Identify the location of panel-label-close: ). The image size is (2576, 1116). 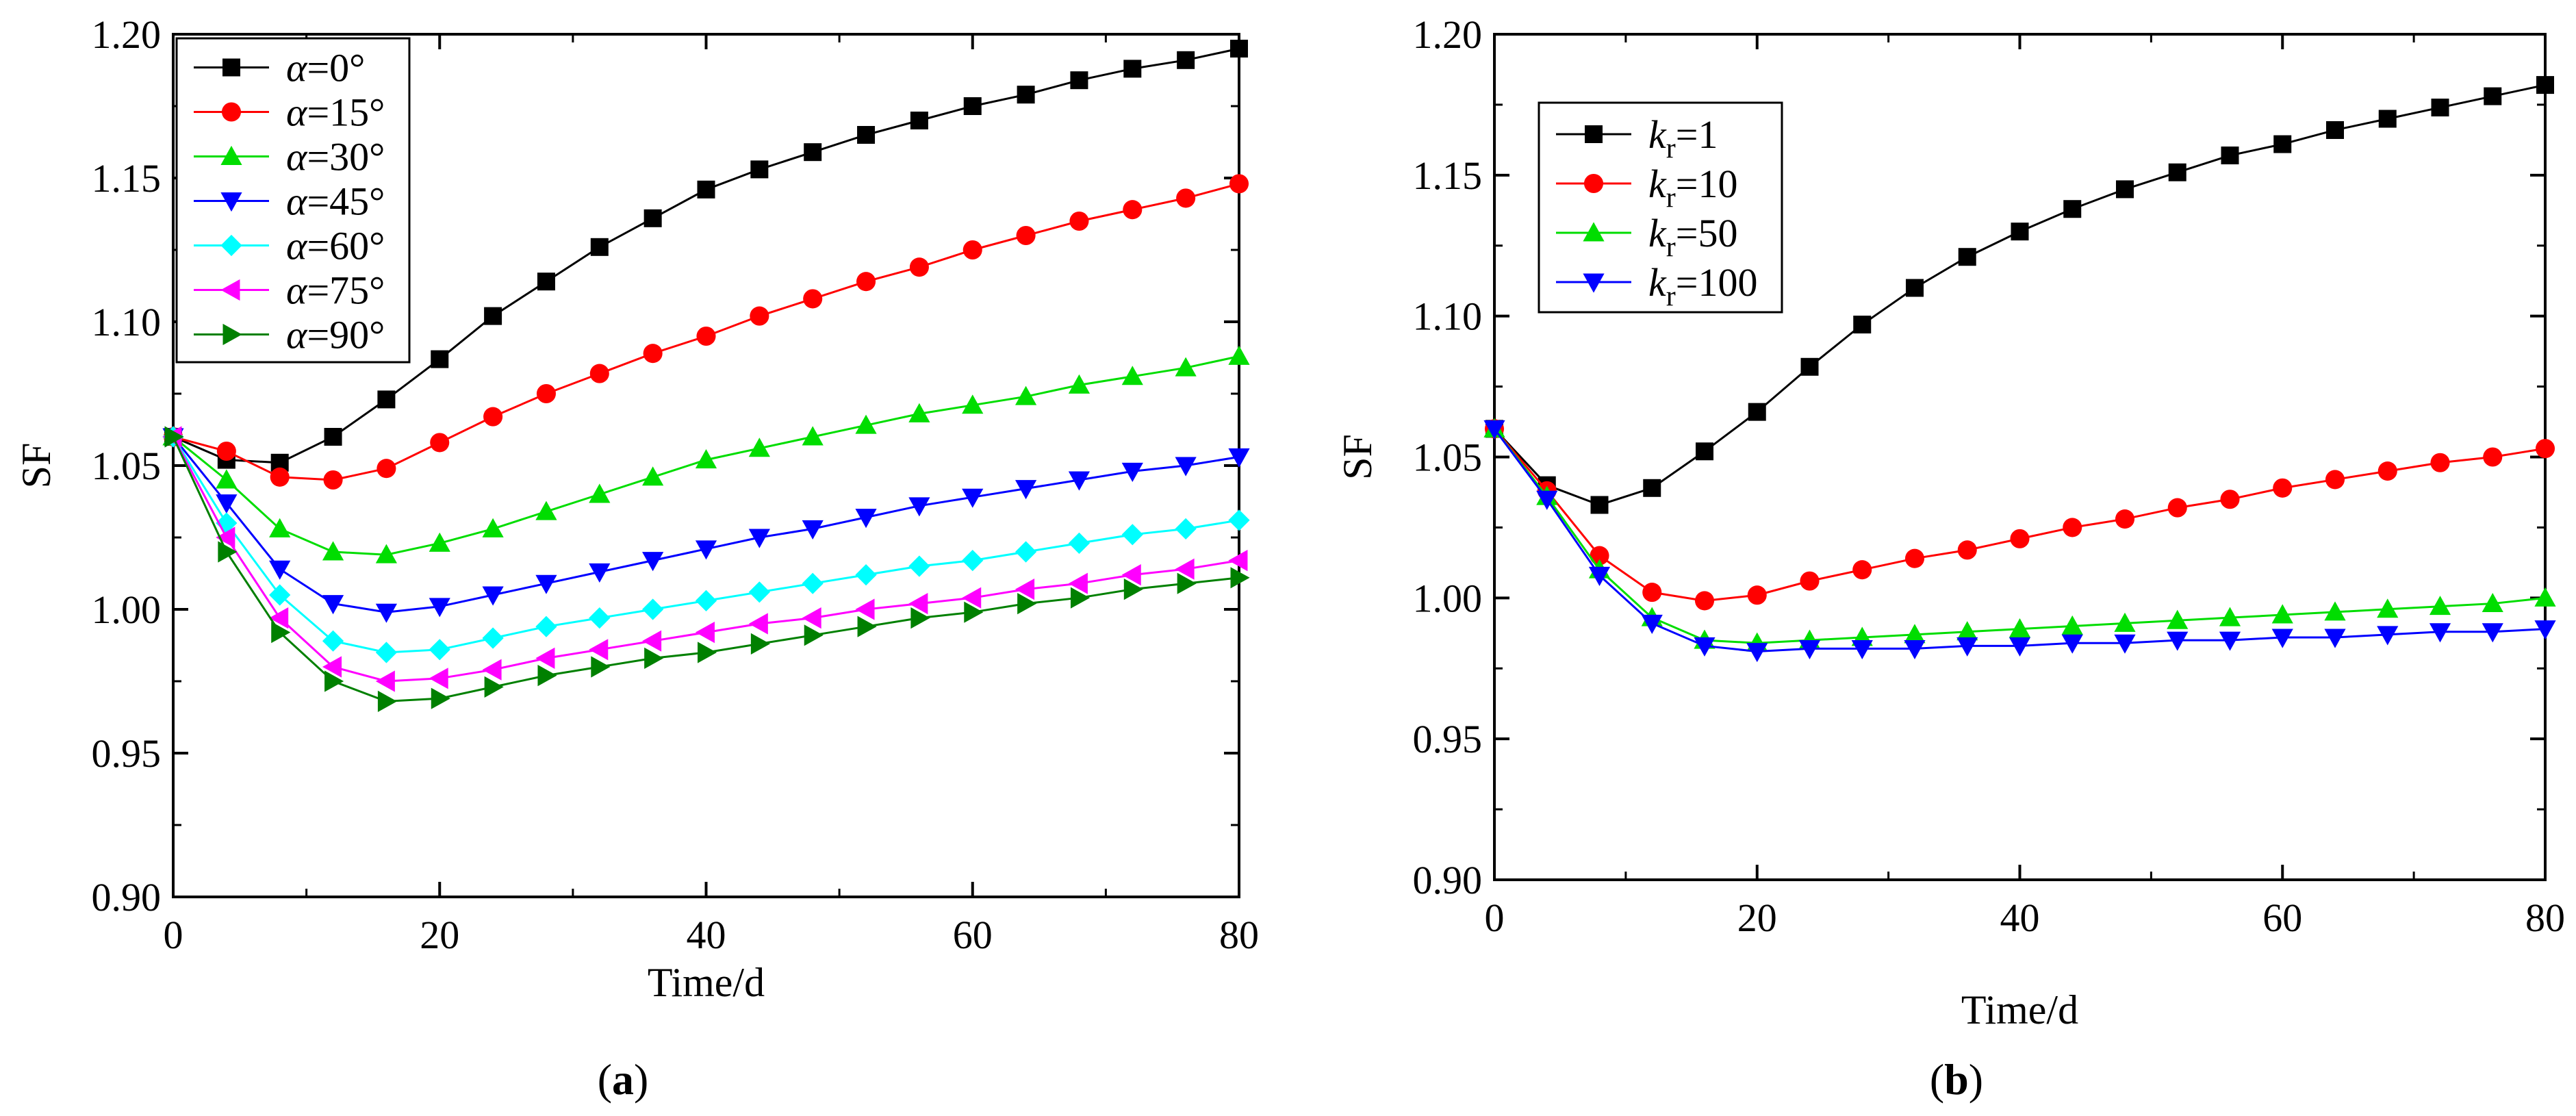
(1976, 1079).